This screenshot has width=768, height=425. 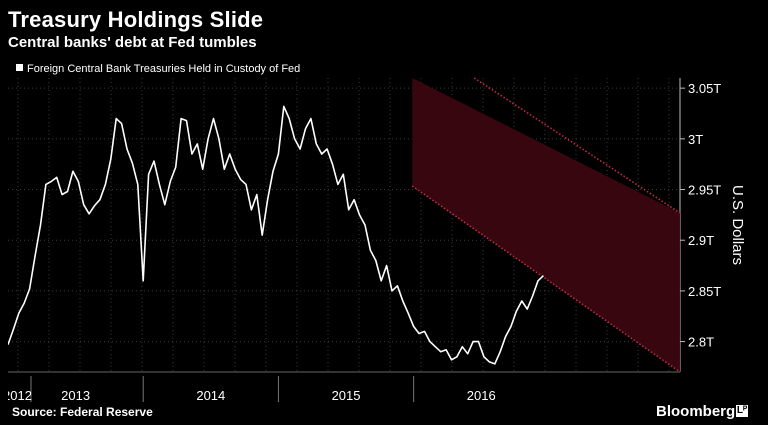 What do you see at coordinates (701, 240) in the screenshot?
I see `y-tick-label: 2.9T` at bounding box center [701, 240].